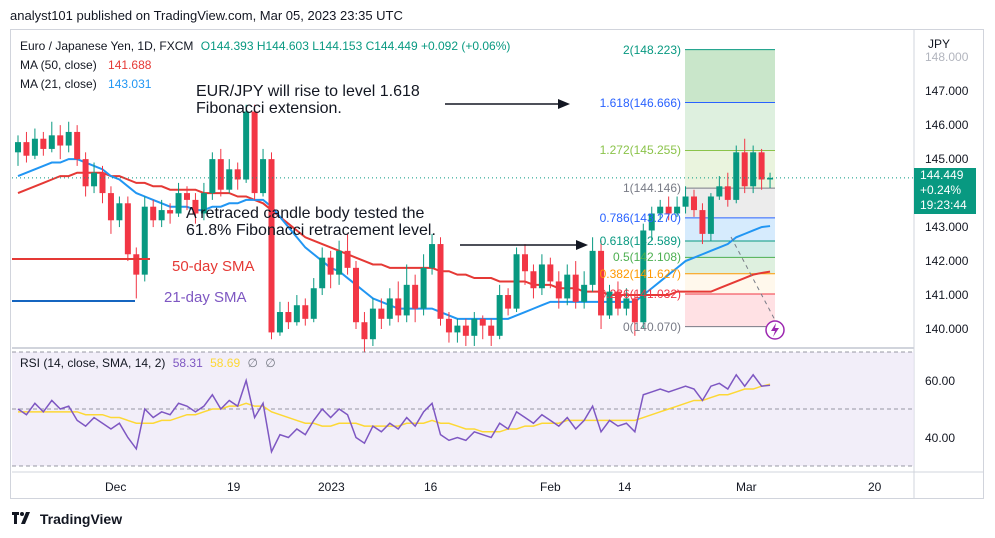  What do you see at coordinates (947, 329) in the screenshot?
I see `price-tick: 140.000` at bounding box center [947, 329].